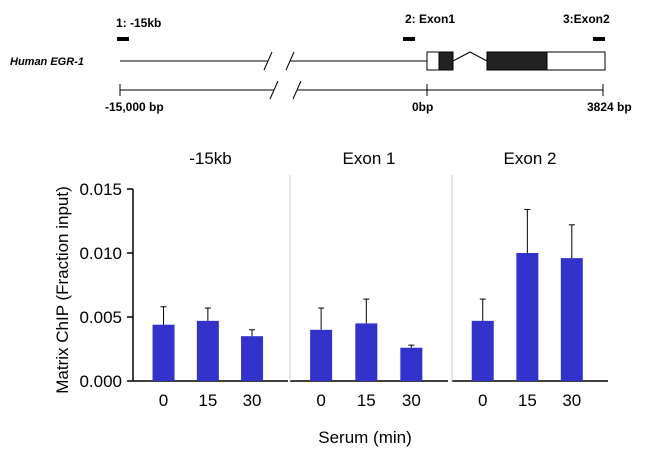 The width and height of the screenshot is (650, 451). Describe the element at coordinates (609, 107) in the screenshot. I see `scale-label-right: 3824 bp` at that location.